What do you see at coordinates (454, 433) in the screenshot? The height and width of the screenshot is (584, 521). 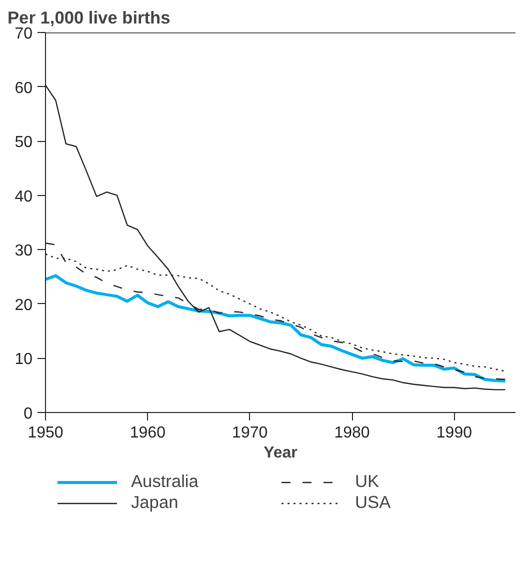 I see `x-tick-label: 1990` at bounding box center [454, 433].